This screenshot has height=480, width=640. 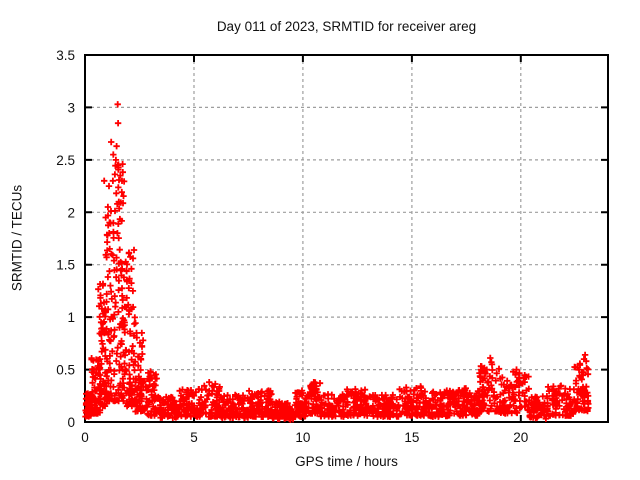 What do you see at coordinates (85, 437) in the screenshot?
I see `x-tick-label: 0` at bounding box center [85, 437].